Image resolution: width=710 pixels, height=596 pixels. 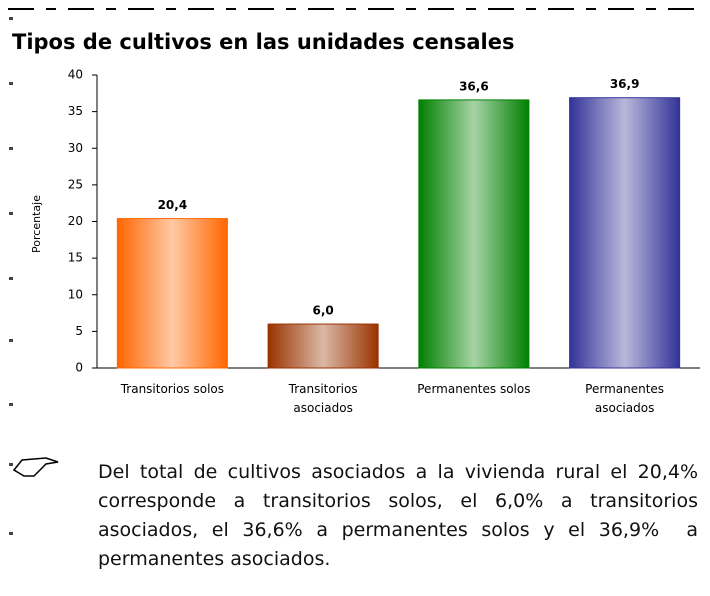 I want to click on value-label: 6,0, so click(x=322, y=311).